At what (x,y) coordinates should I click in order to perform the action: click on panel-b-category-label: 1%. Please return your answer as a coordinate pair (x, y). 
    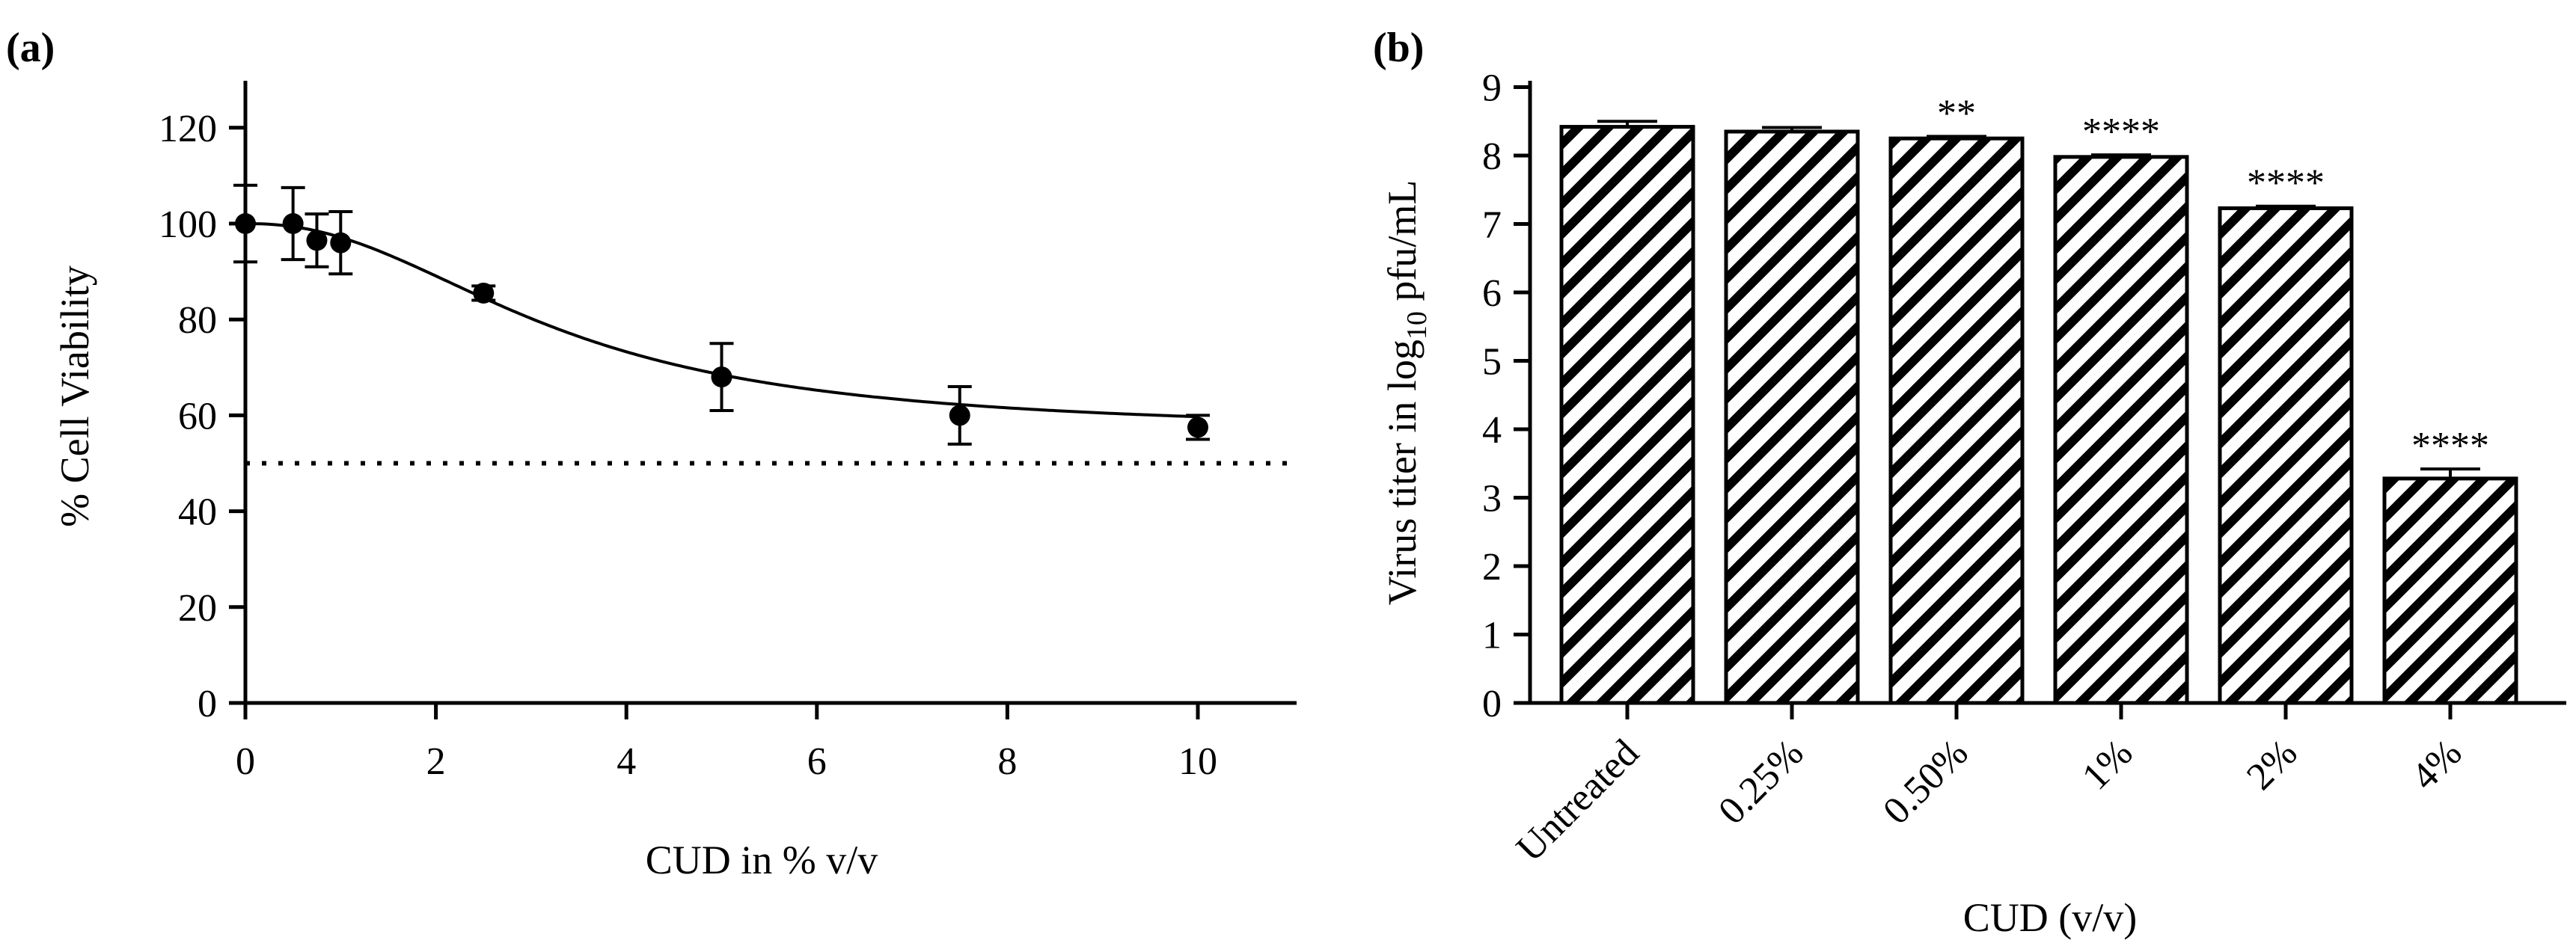
    Looking at the image, I should click on (2107, 764).